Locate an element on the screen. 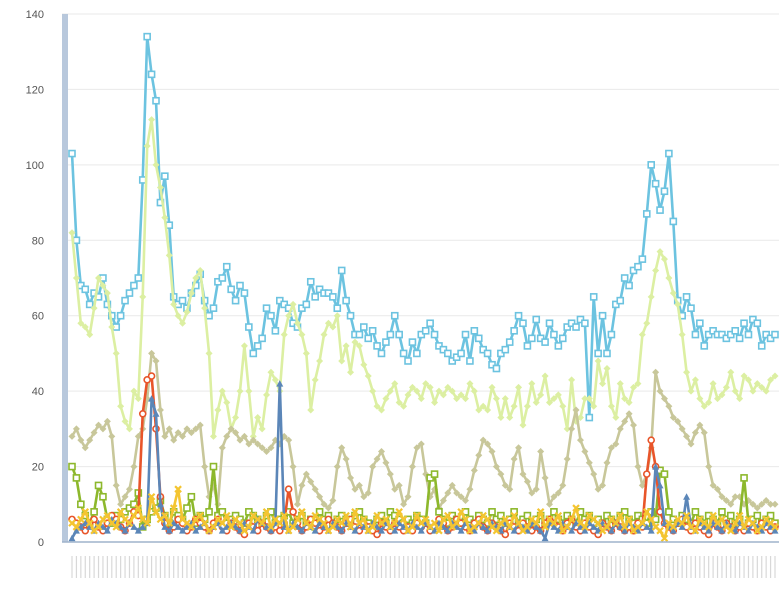  x-axis-tick-labels is located at coordinates (423, 567).